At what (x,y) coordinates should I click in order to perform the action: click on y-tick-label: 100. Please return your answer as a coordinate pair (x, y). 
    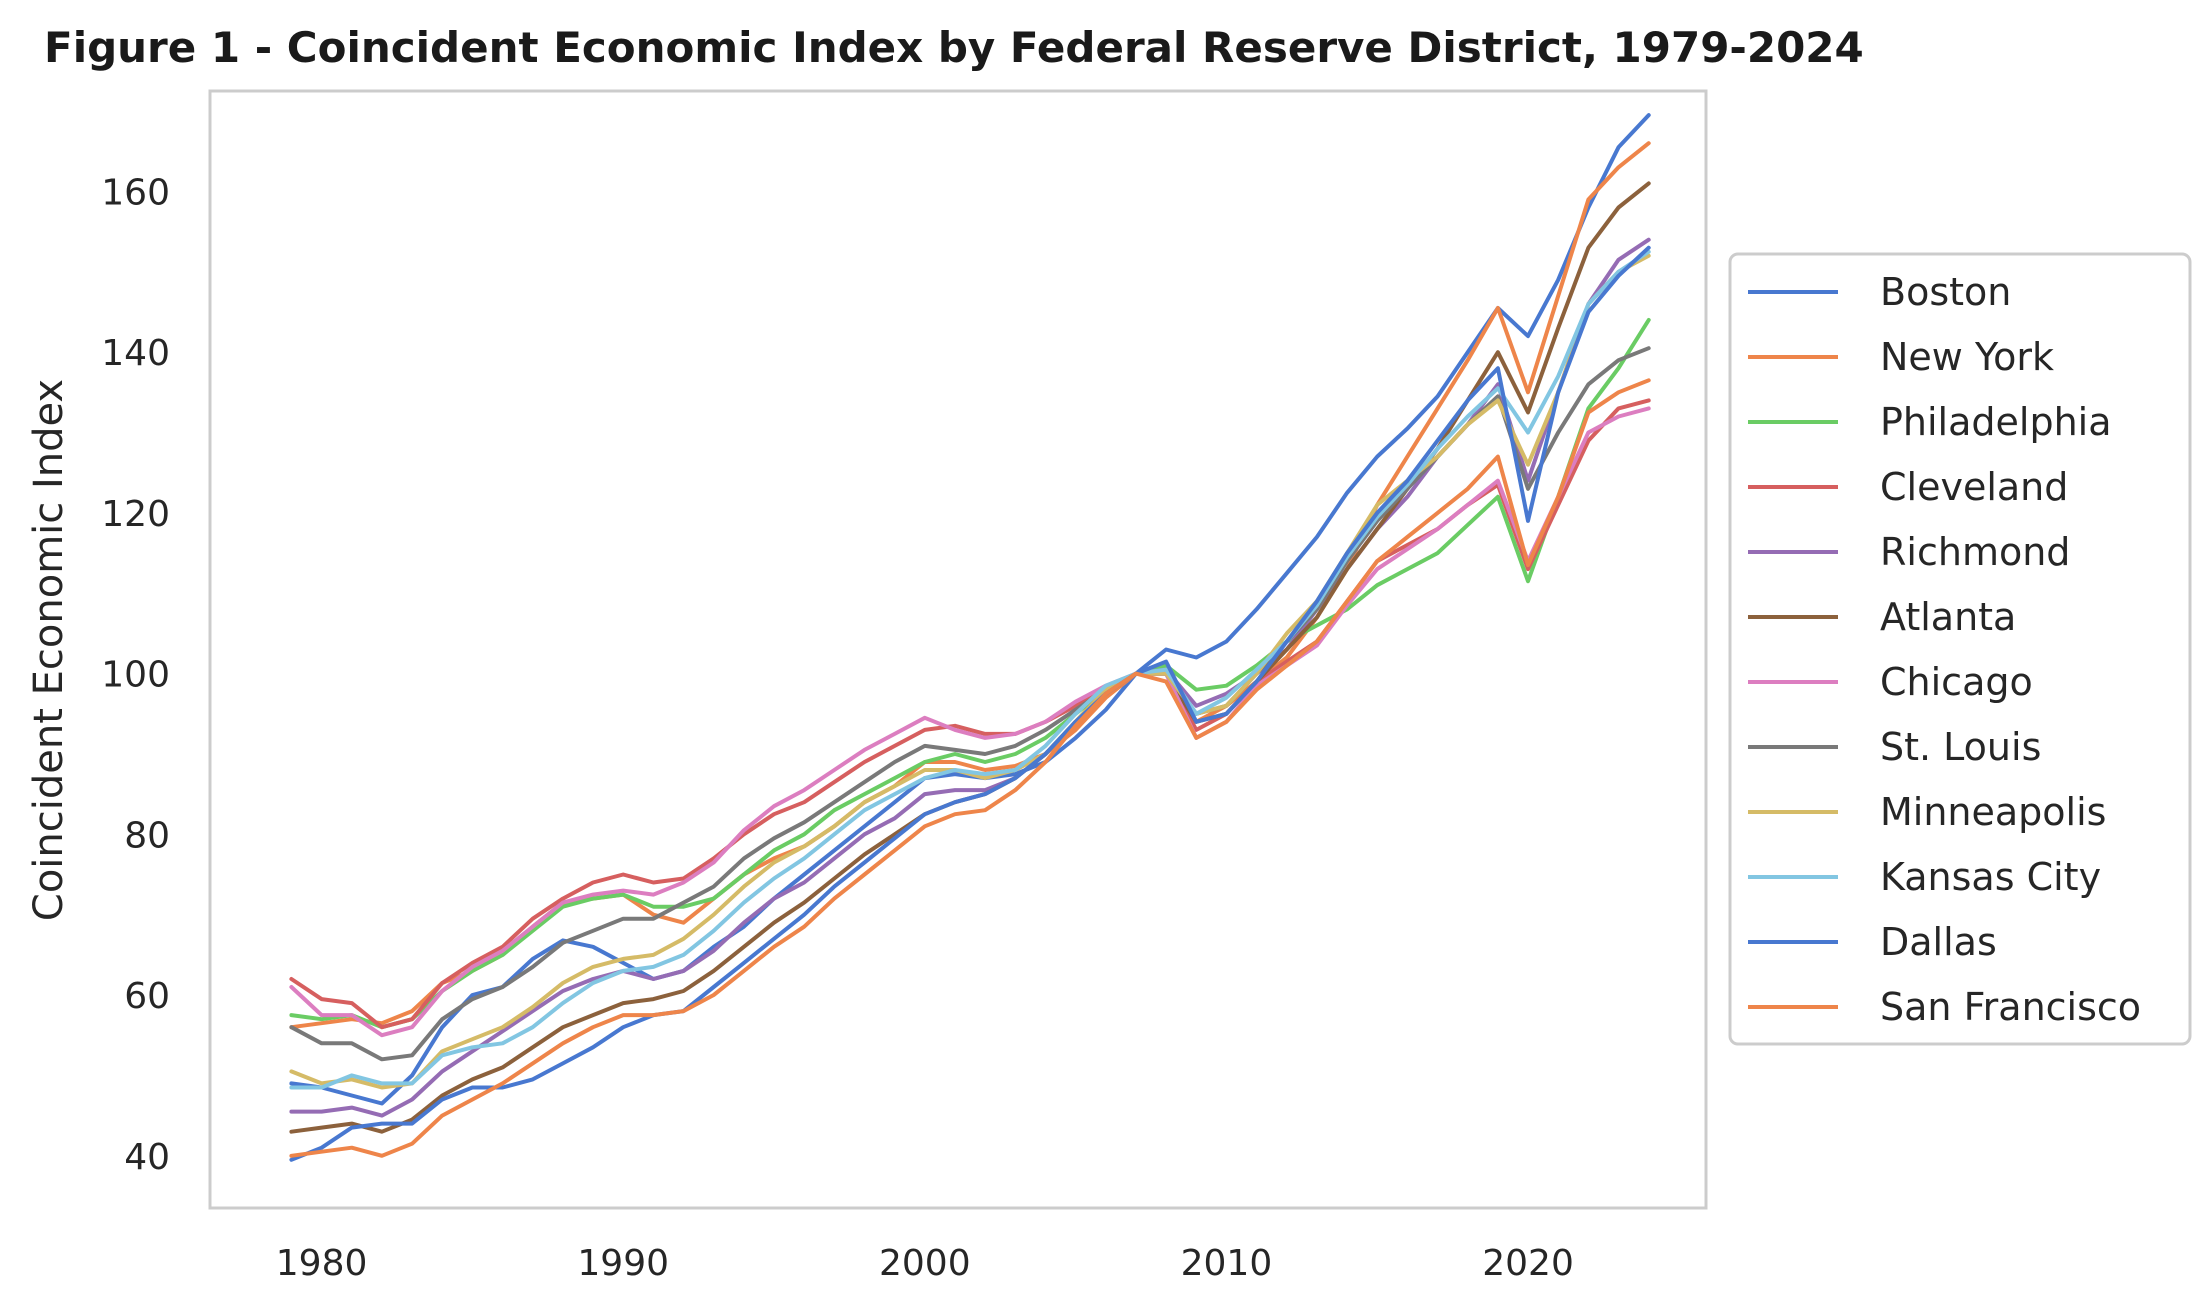
    Looking at the image, I should click on (135, 675).